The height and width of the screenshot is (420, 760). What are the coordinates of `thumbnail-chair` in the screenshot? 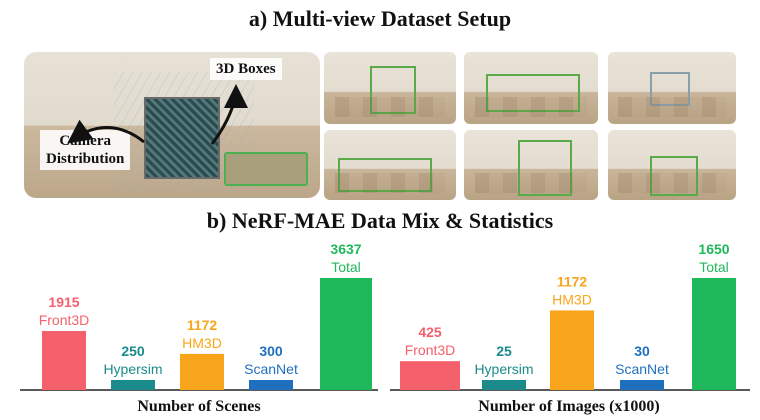 It's located at (390, 88).